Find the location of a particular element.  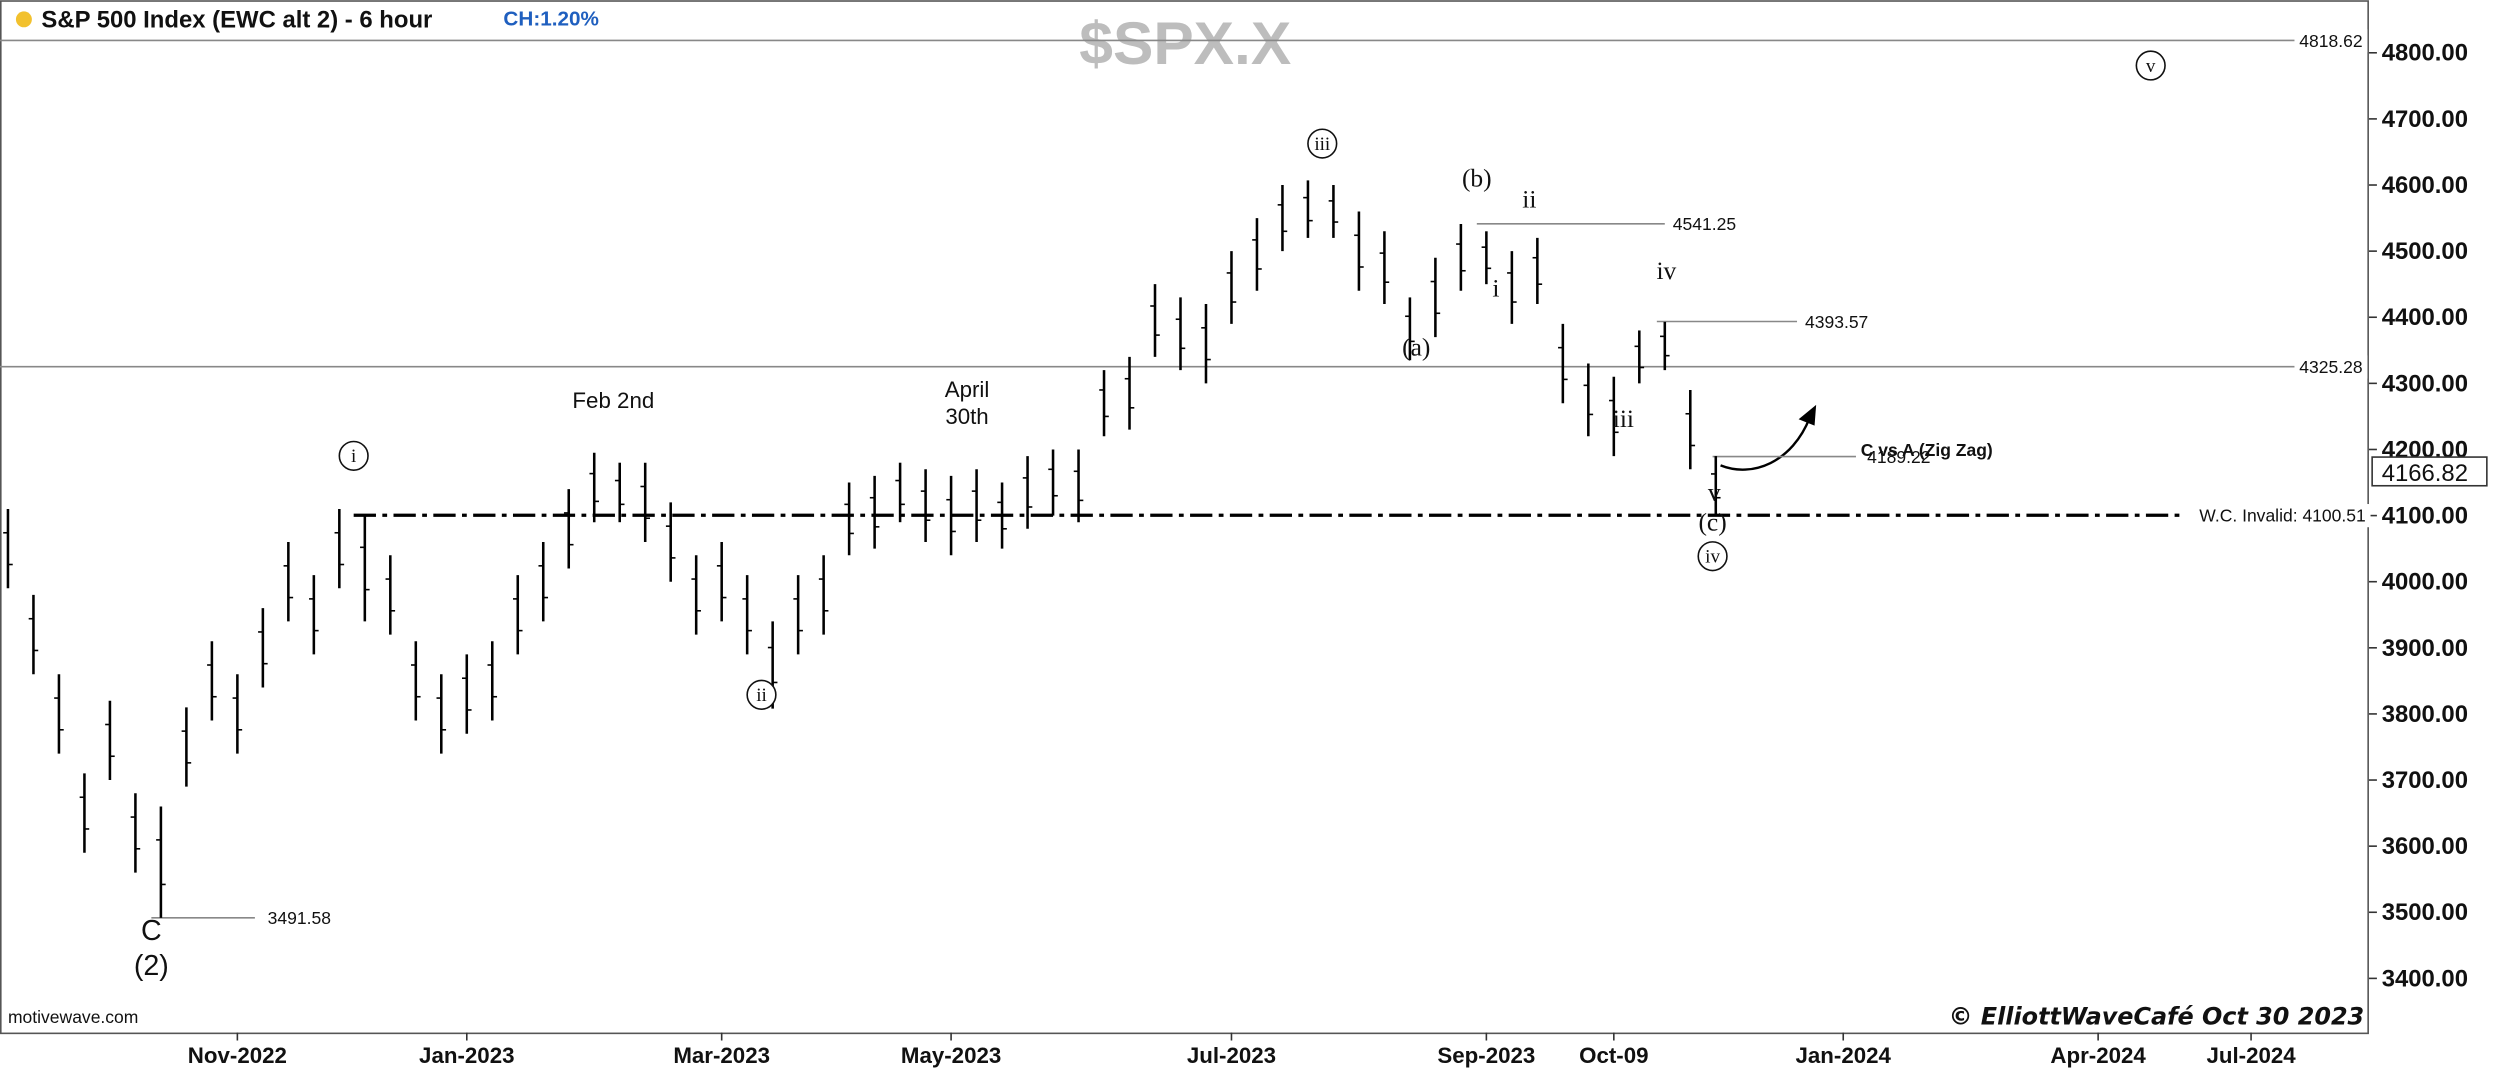

x-tick-label: Jul-2023 is located at coordinates (1231, 1055).